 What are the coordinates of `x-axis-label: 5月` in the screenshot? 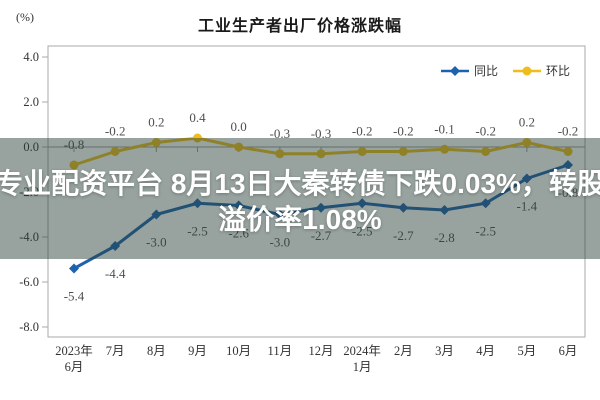 It's located at (526, 351).